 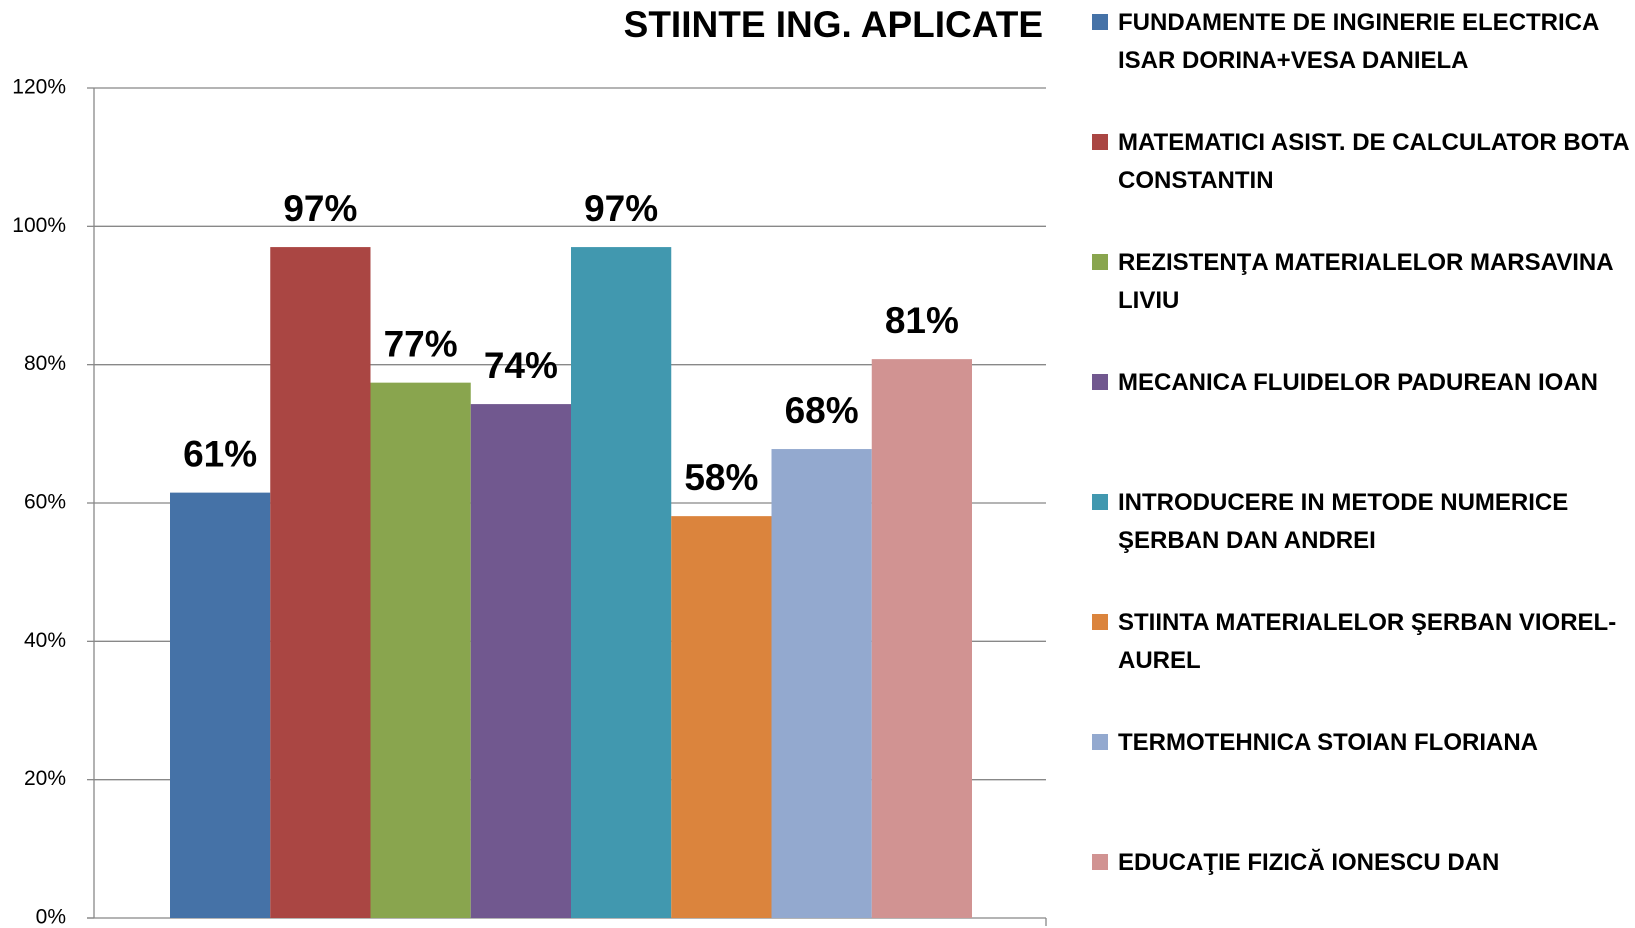 I want to click on legend-item: STIINTA MATERIALELOR ŞERBAN VIOREL-AUREL, so click(x=1362, y=644).